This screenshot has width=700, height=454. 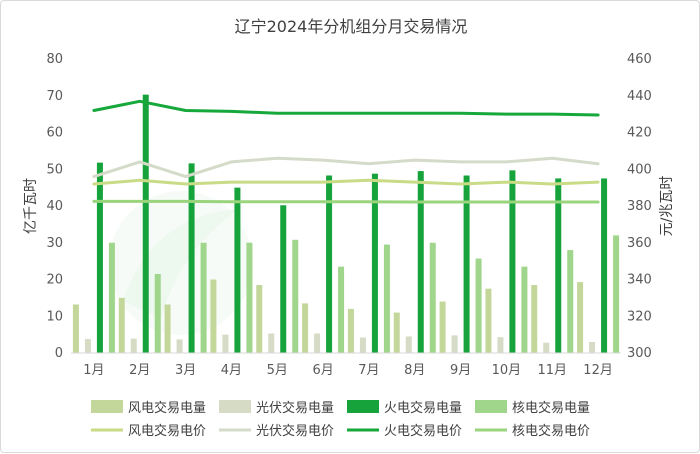 What do you see at coordinates (551, 431) in the screenshot?
I see `legend-label: 核电交易电价` at bounding box center [551, 431].